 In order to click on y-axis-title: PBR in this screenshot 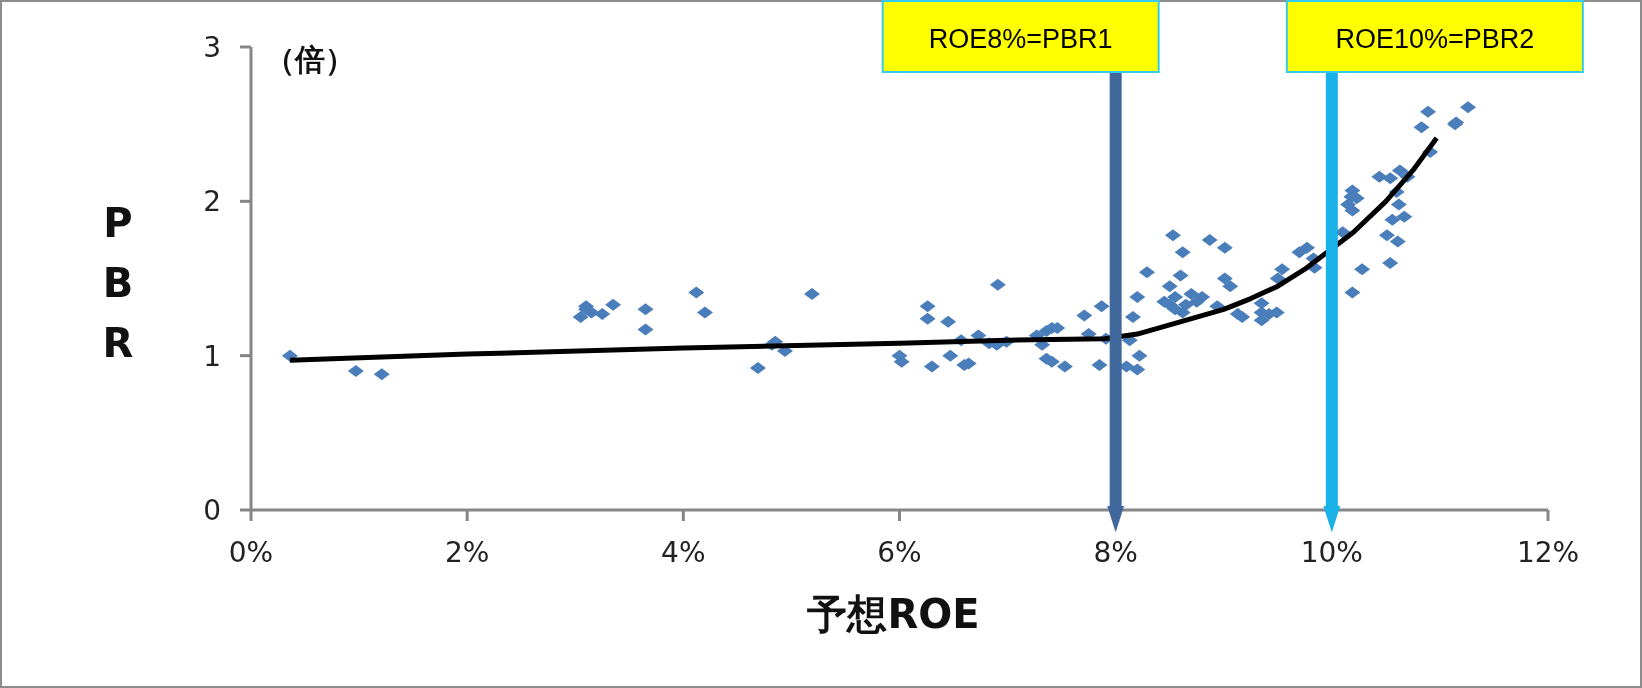, I will do `click(118, 290)`.